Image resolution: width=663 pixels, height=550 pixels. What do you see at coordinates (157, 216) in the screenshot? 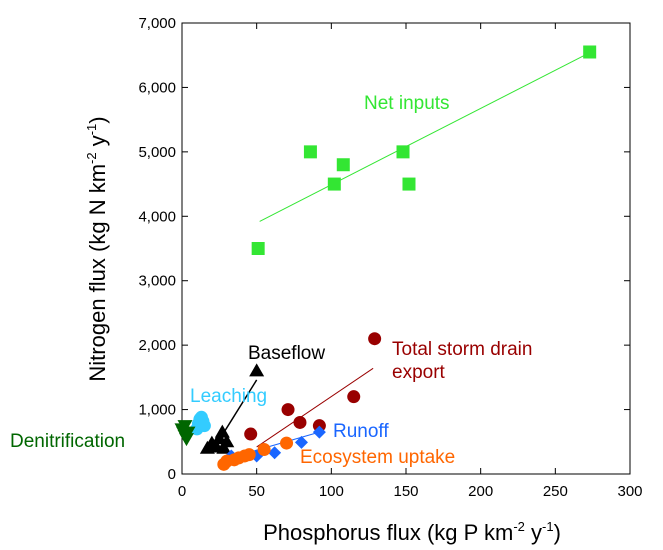
I see `y-tick-label: 4,000` at bounding box center [157, 216].